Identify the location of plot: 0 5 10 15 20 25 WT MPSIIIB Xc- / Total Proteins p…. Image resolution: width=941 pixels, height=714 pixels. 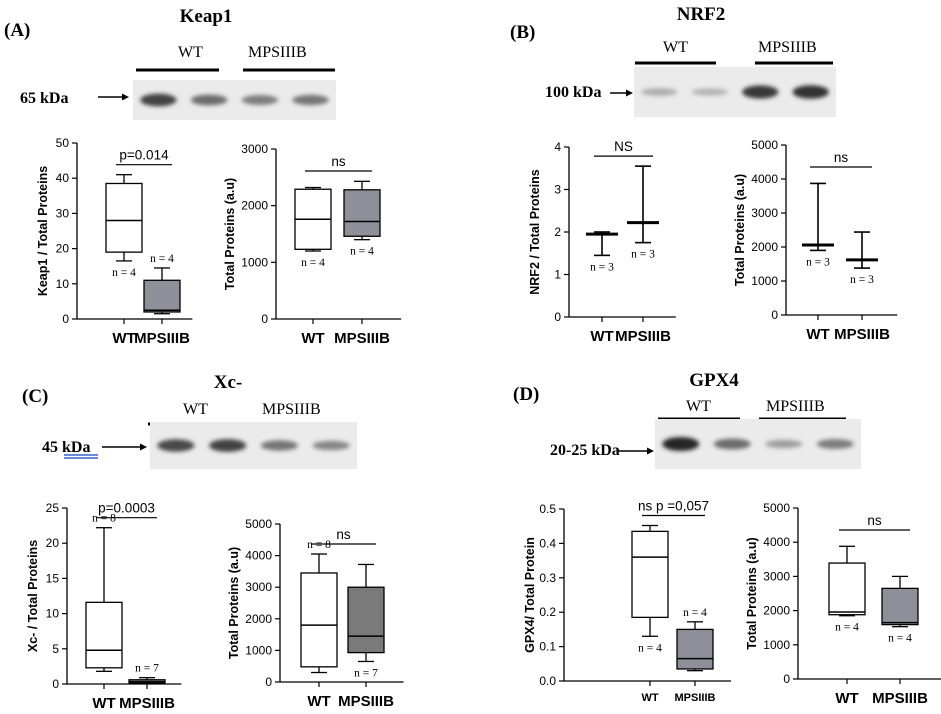
(104, 606).